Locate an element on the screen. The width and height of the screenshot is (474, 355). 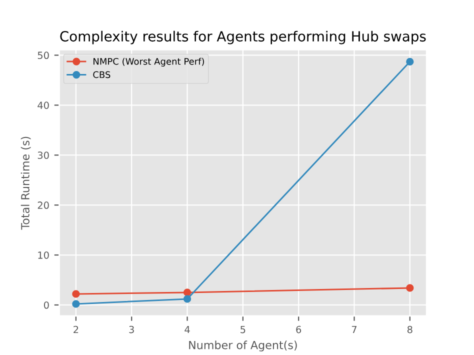
y-tick-label: 10 is located at coordinates (43, 255).